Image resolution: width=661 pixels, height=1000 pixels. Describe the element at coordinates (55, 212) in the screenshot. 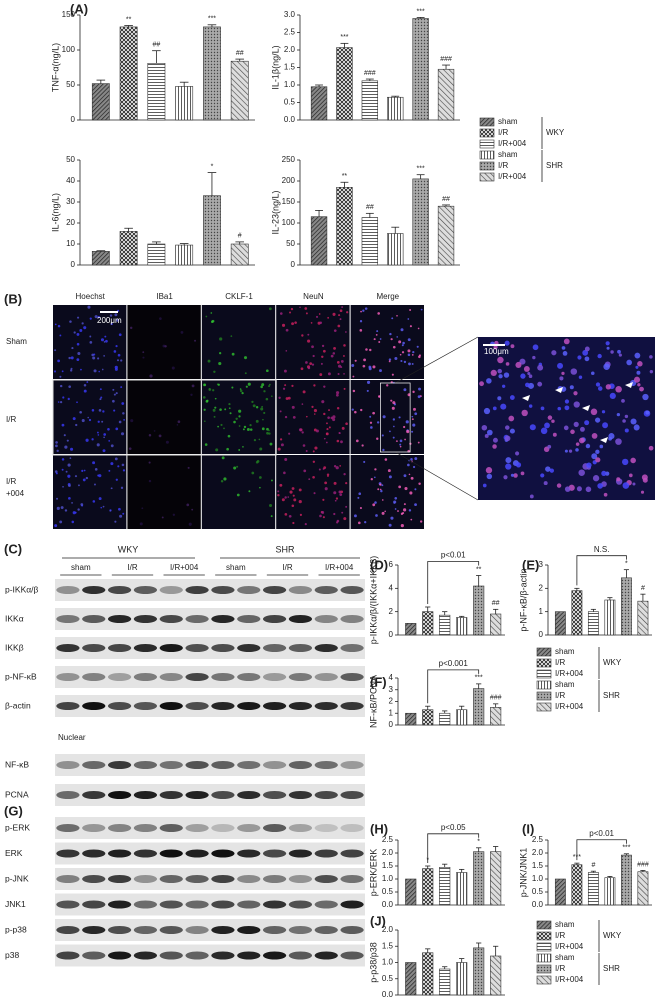

I see `y-axis-label: IL-6(ng/L)` at that location.